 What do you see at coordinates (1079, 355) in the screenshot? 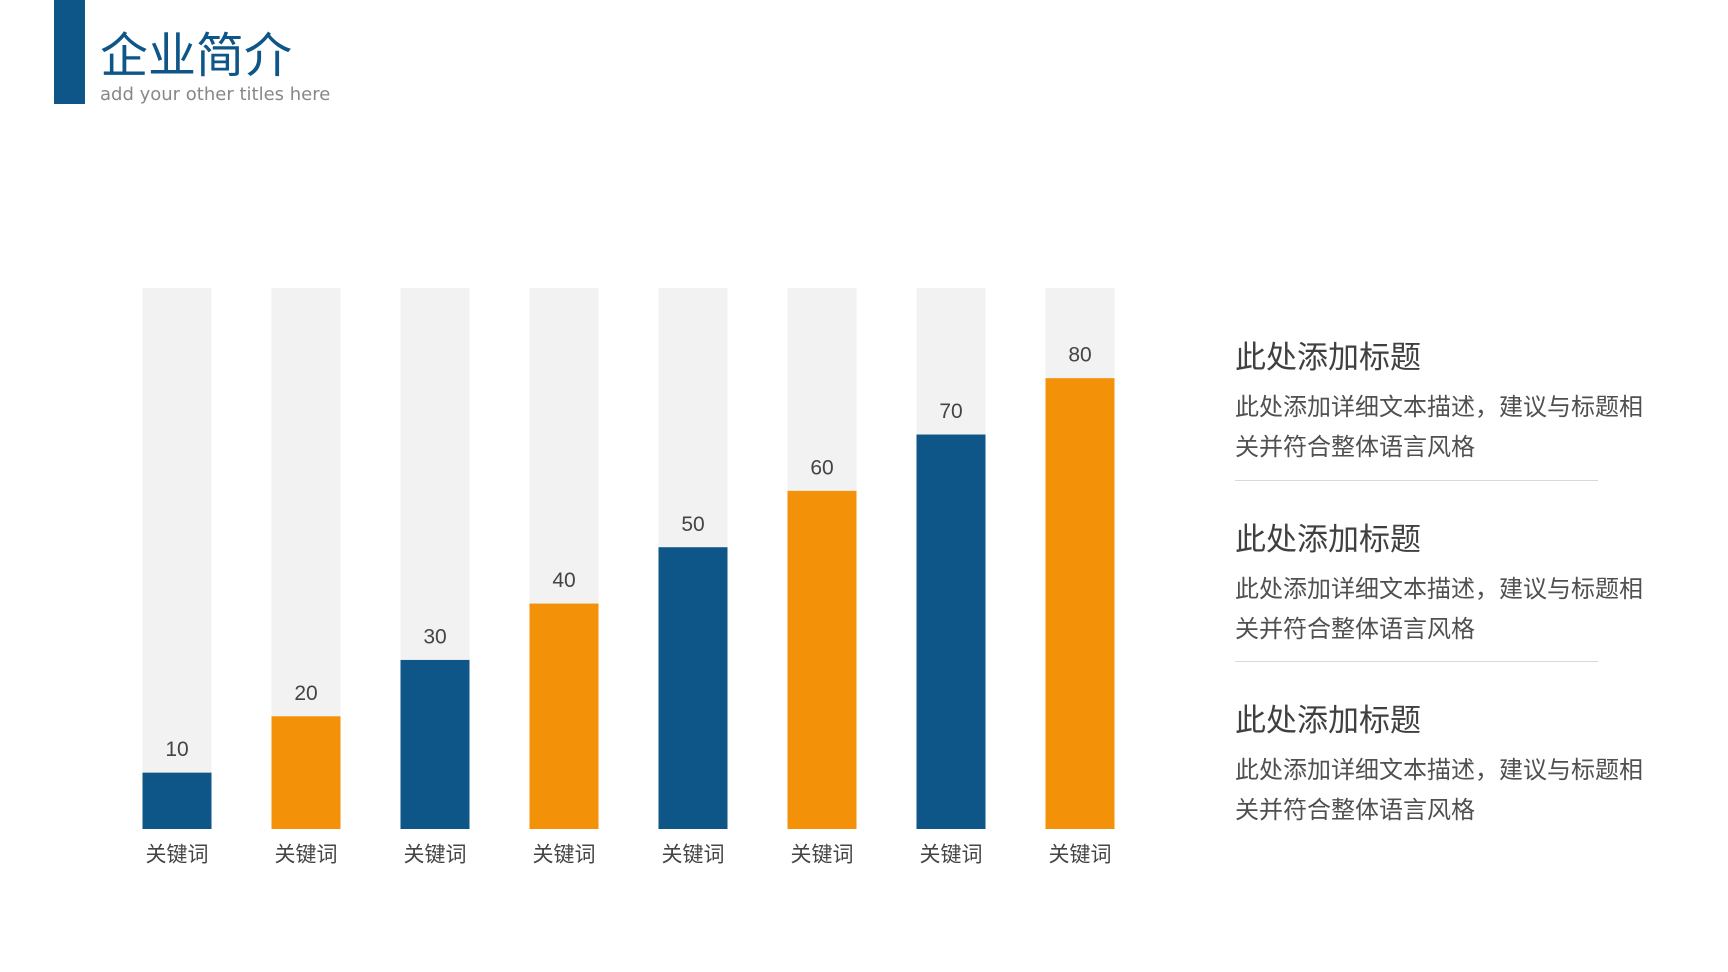
I see `value-label: 80` at bounding box center [1079, 355].